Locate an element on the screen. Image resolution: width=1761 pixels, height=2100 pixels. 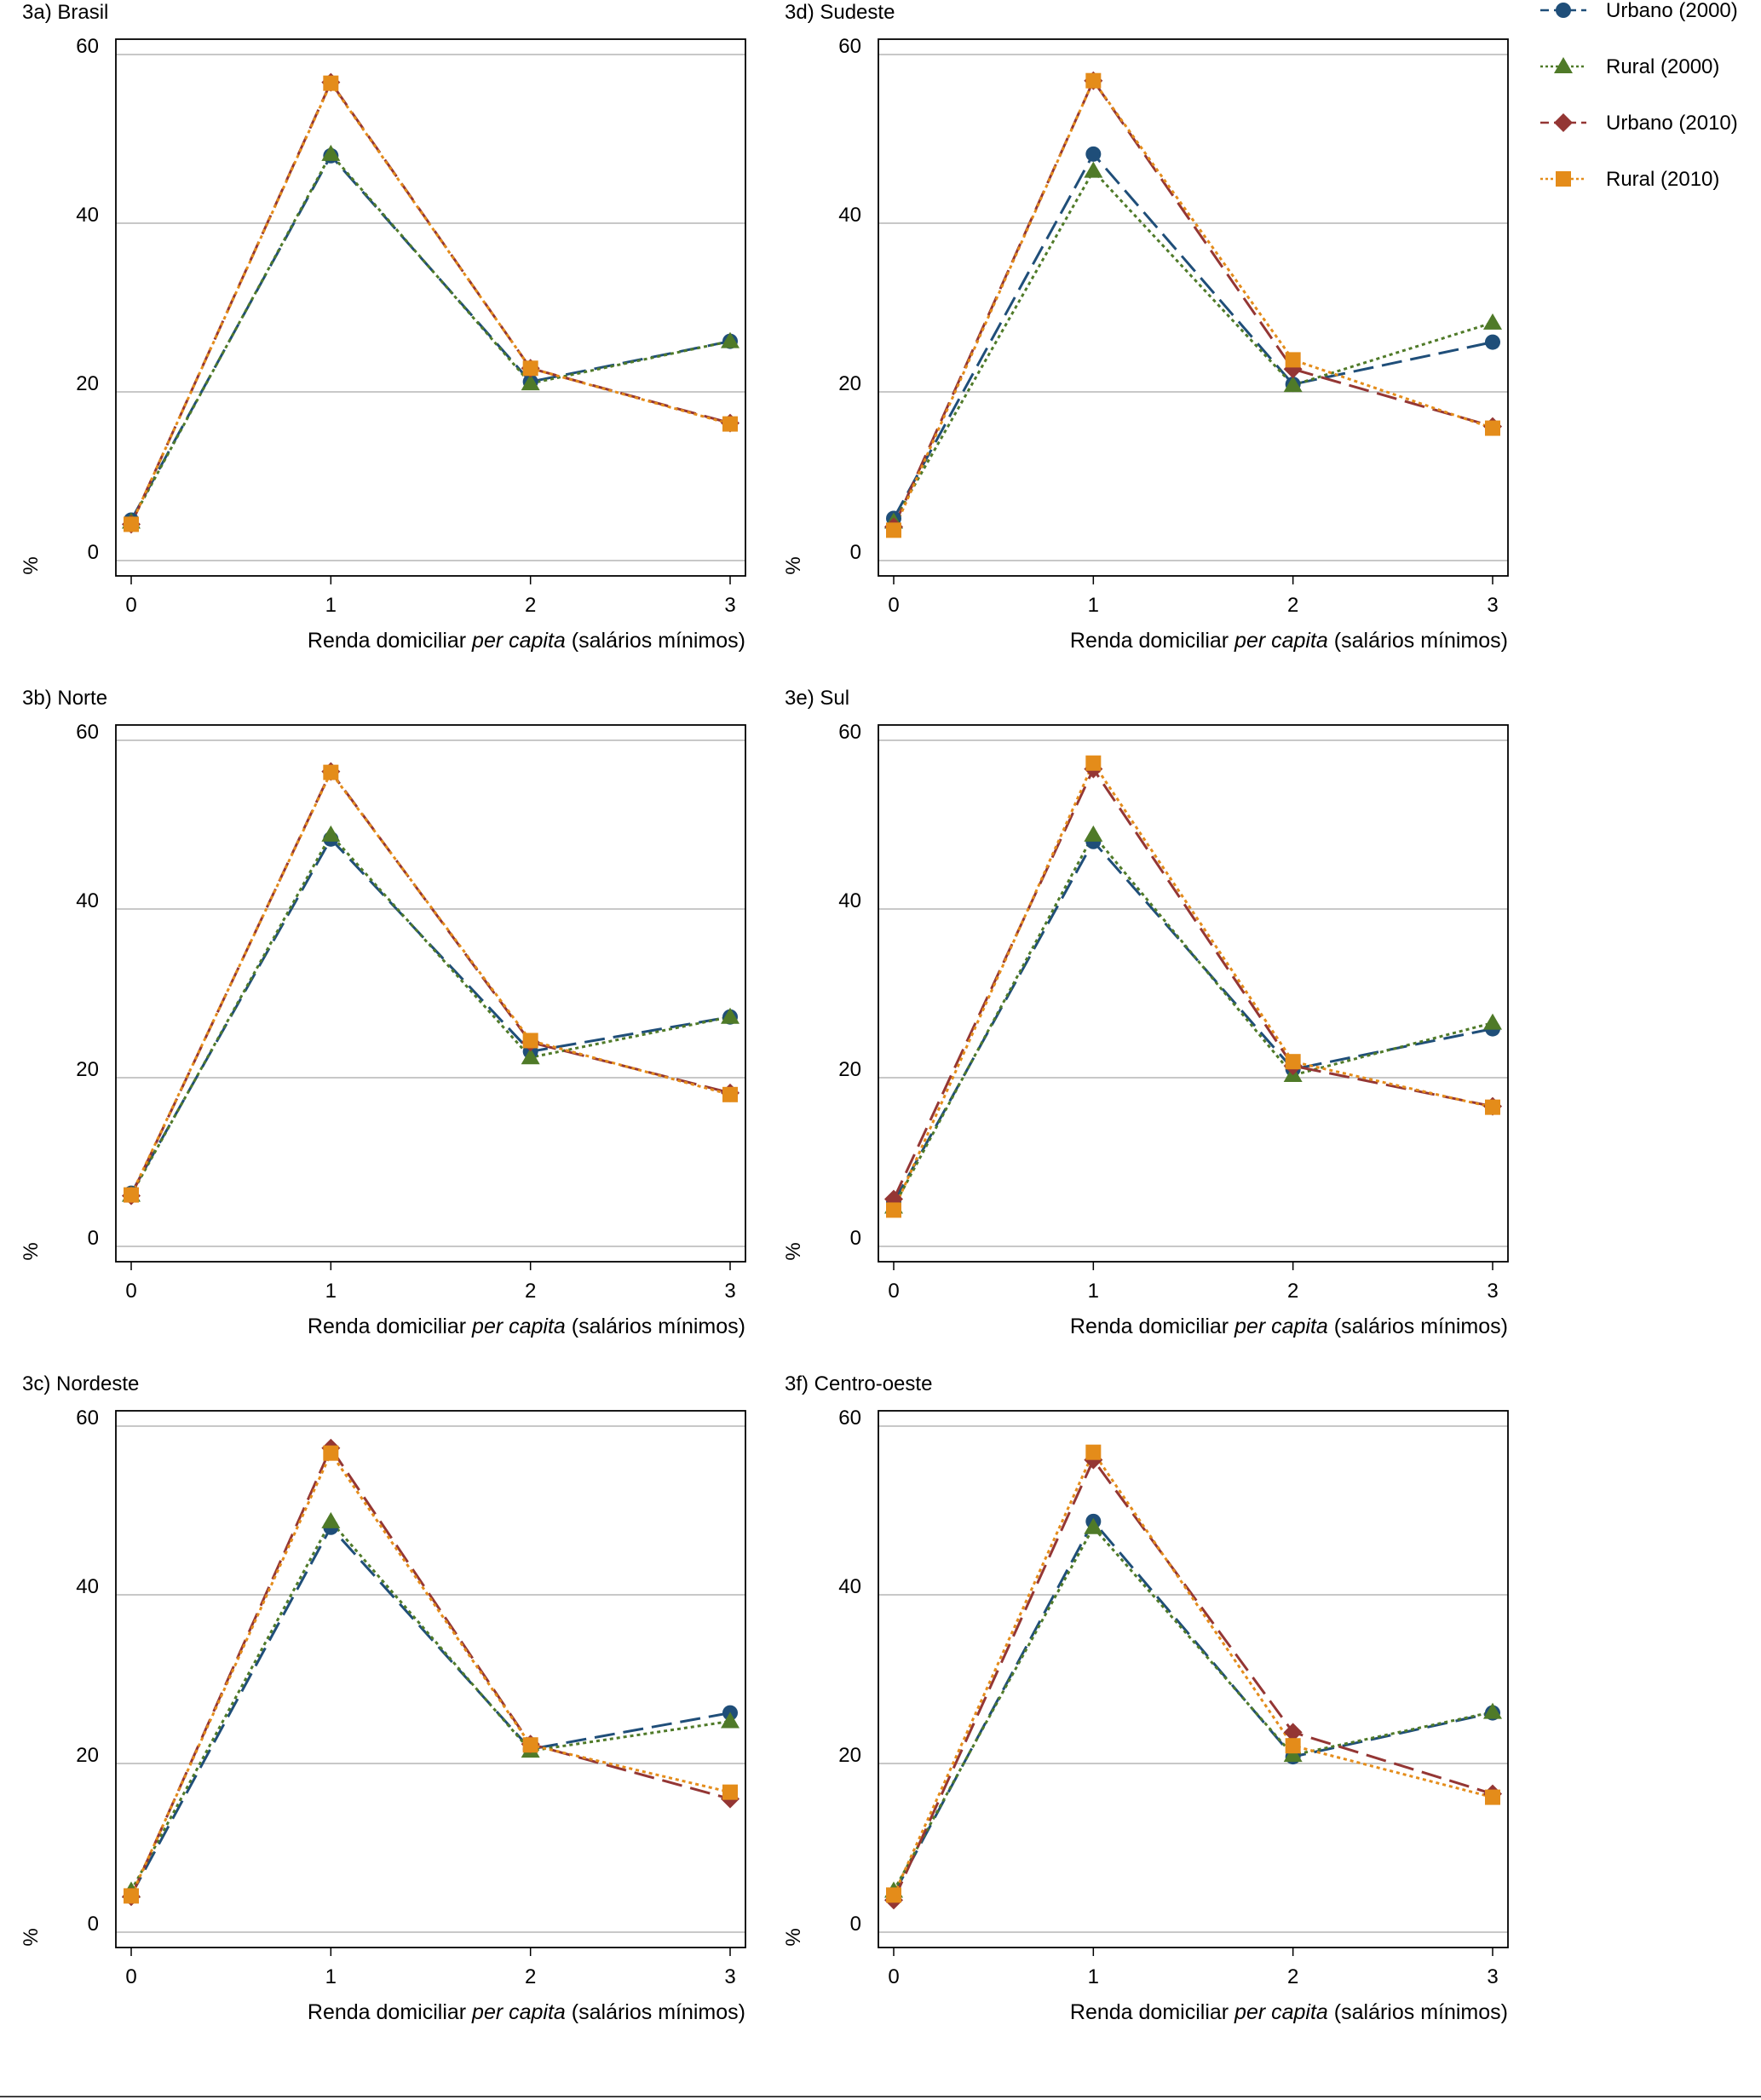
legend-marker-urbano-2000 is located at coordinates (1563, 11).